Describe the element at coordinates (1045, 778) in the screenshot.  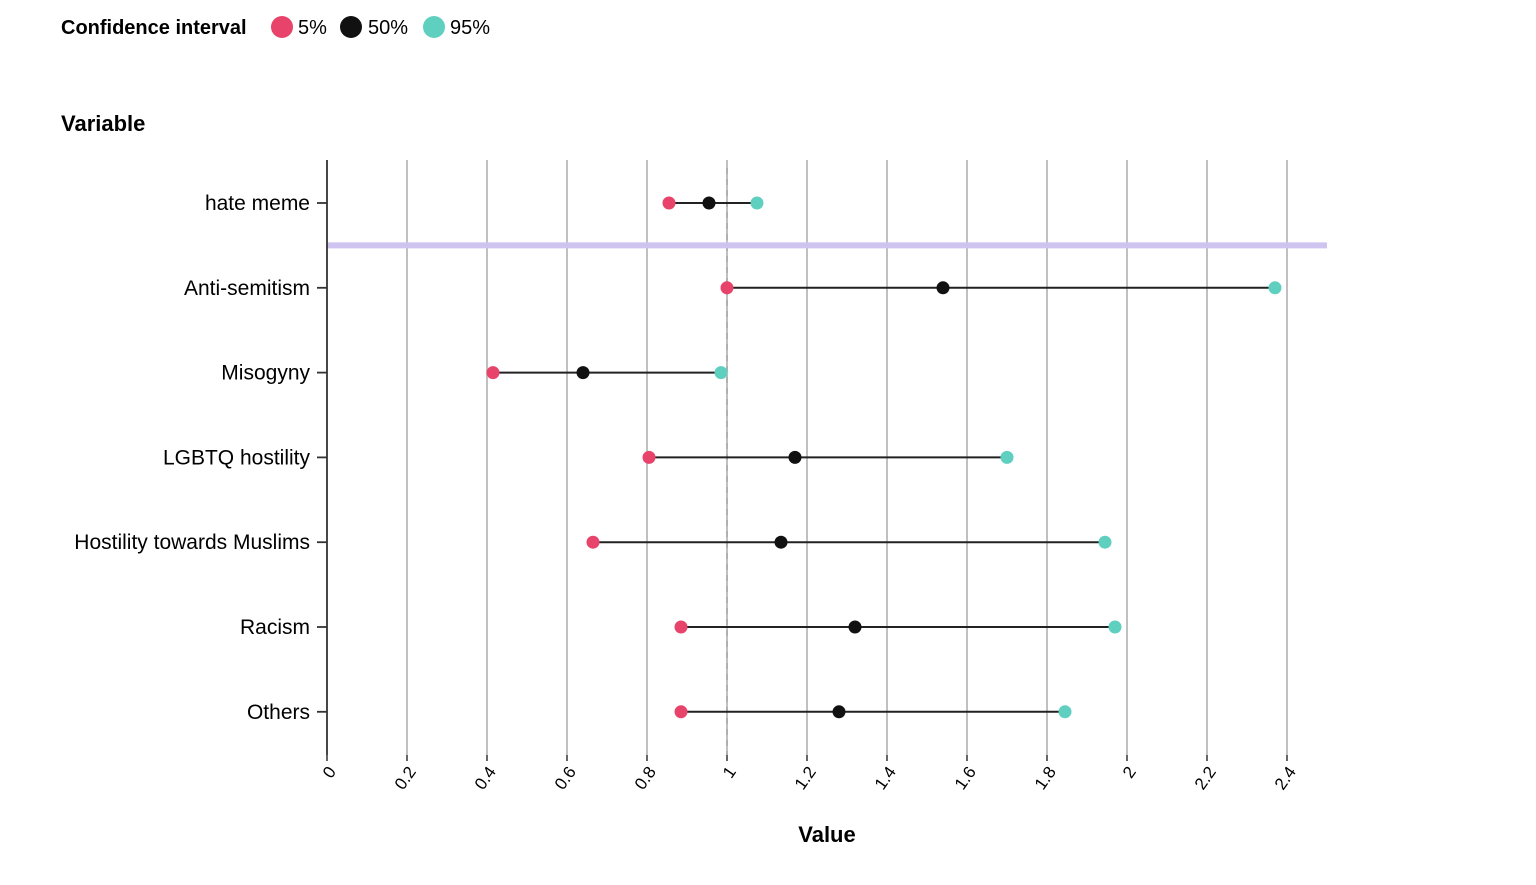
I see `x-tick-label: 1.8` at that location.